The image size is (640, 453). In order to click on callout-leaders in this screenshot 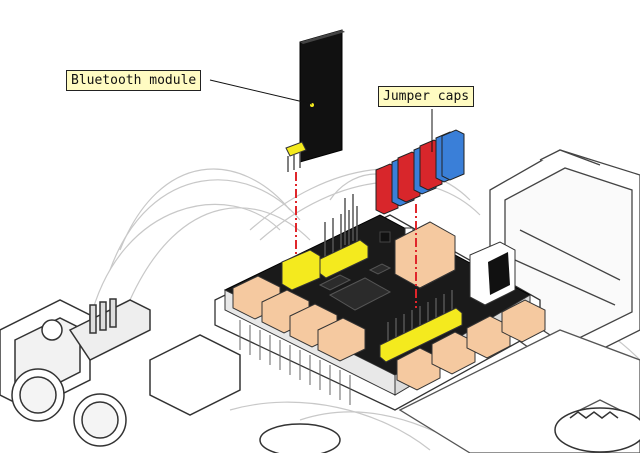, I will do `click(321, 115)`.